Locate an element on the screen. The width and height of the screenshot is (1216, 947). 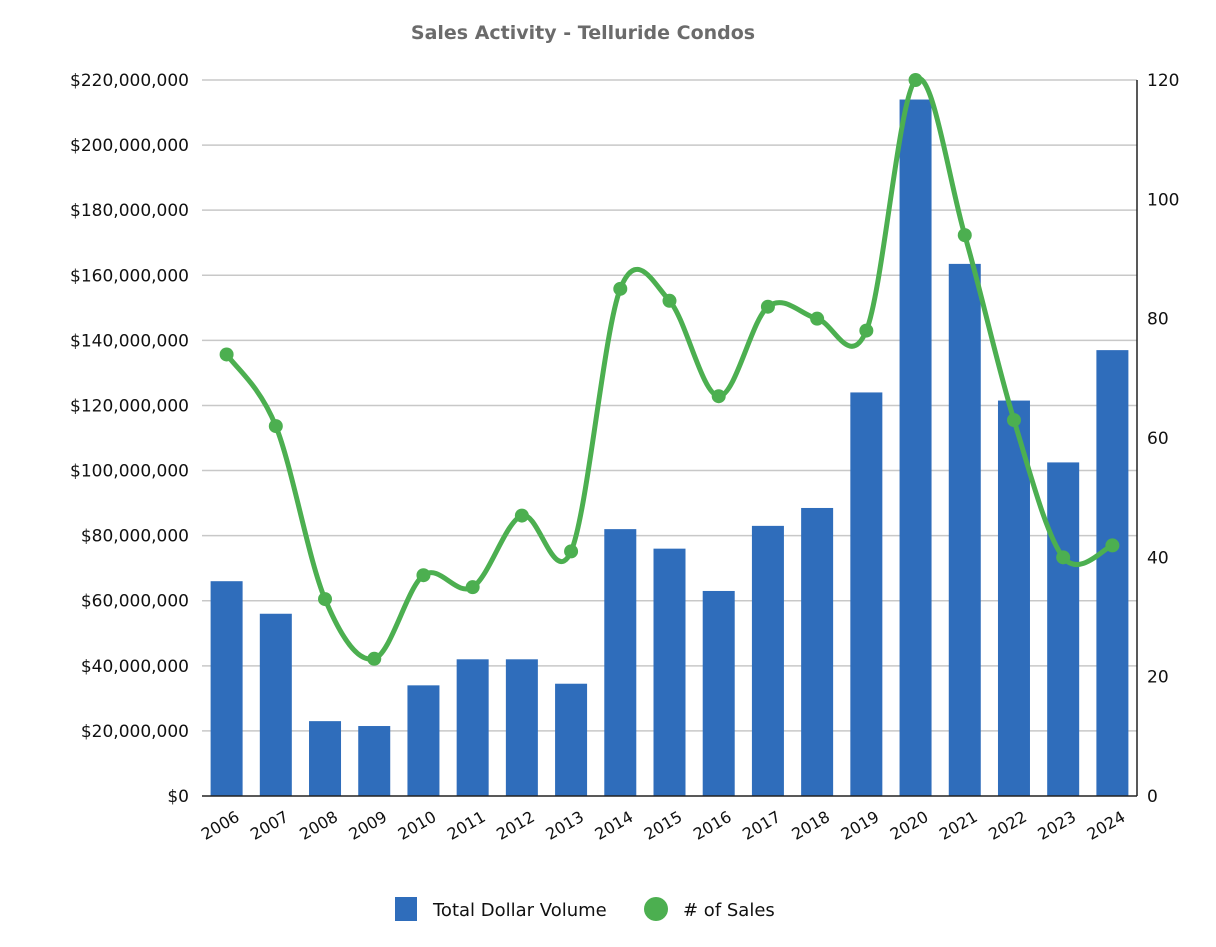
x-tick-label: 2015 is located at coordinates (663, 825).